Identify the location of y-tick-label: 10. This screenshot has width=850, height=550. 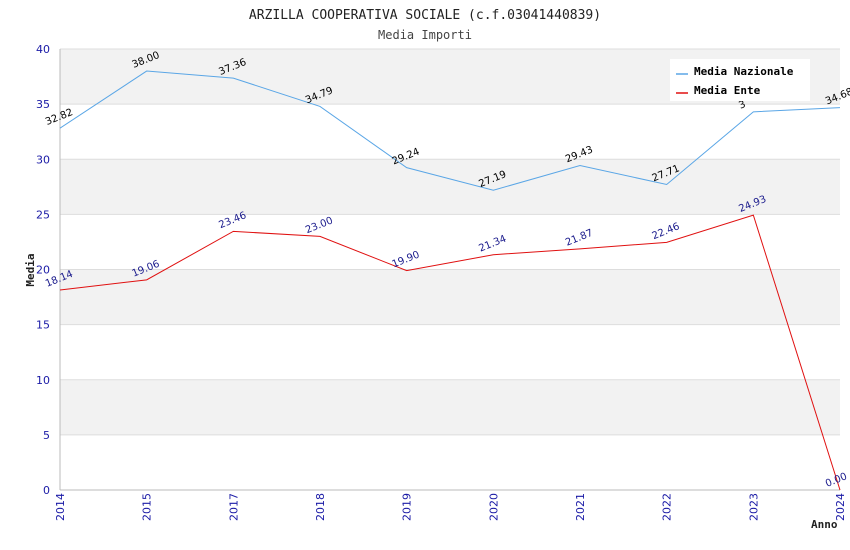
(43, 380).